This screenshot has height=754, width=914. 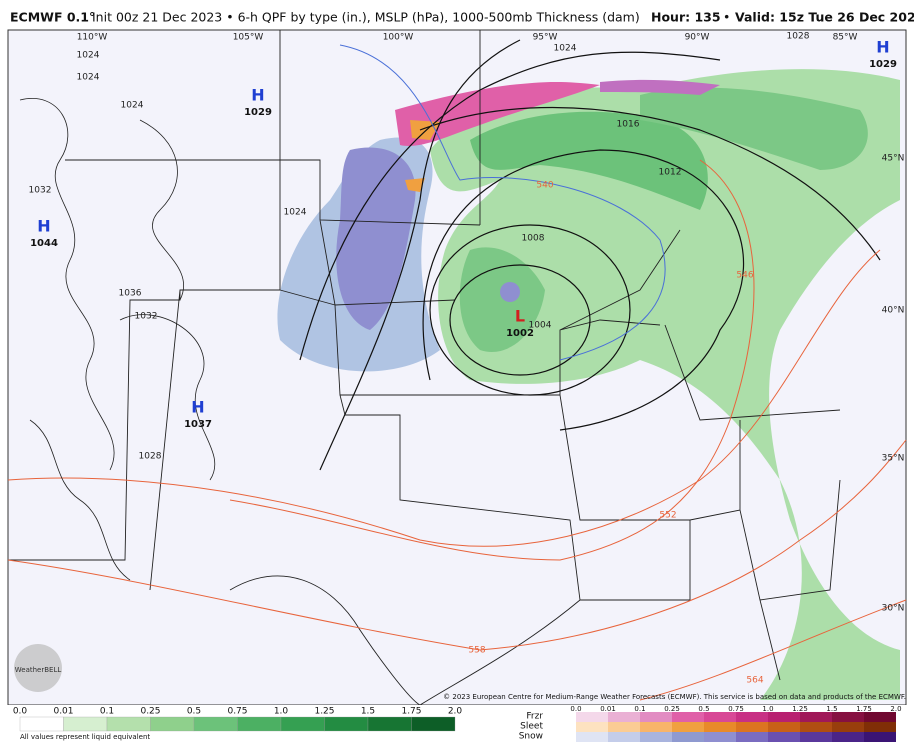 I want to click on rain-tick-label: 0.75, so click(x=237, y=712).